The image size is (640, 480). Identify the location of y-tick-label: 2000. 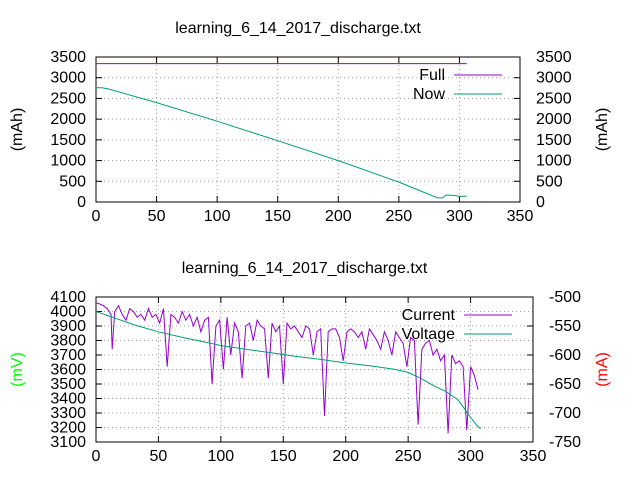
(68, 119).